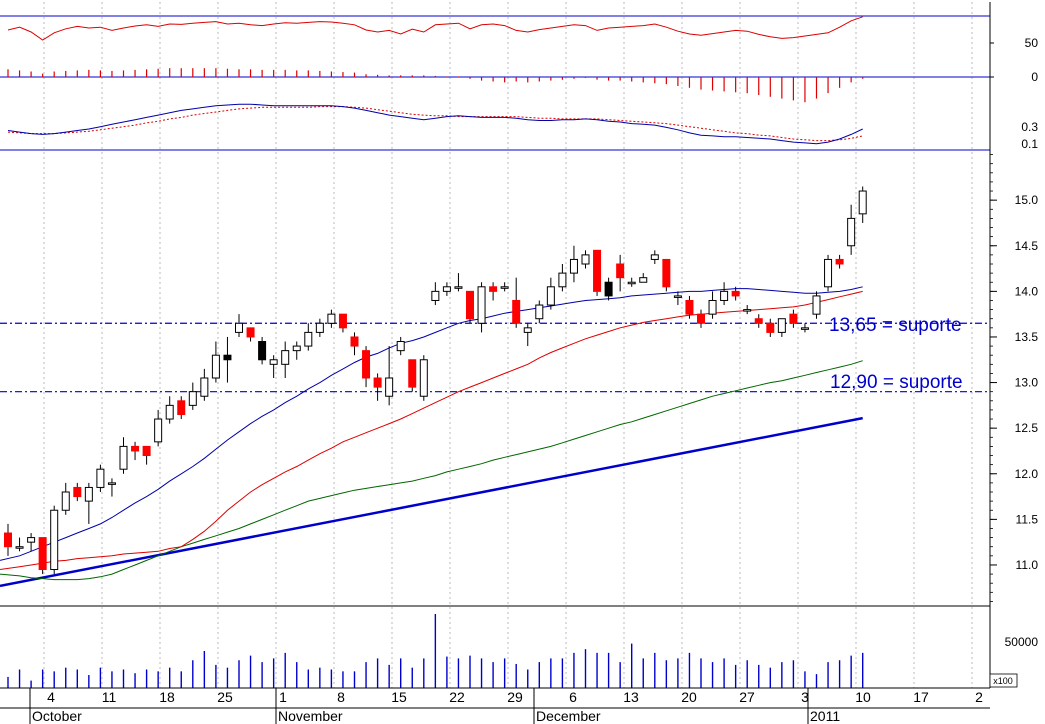  Describe the element at coordinates (573, 697) in the screenshot. I see `day-tick-label: 6` at that location.